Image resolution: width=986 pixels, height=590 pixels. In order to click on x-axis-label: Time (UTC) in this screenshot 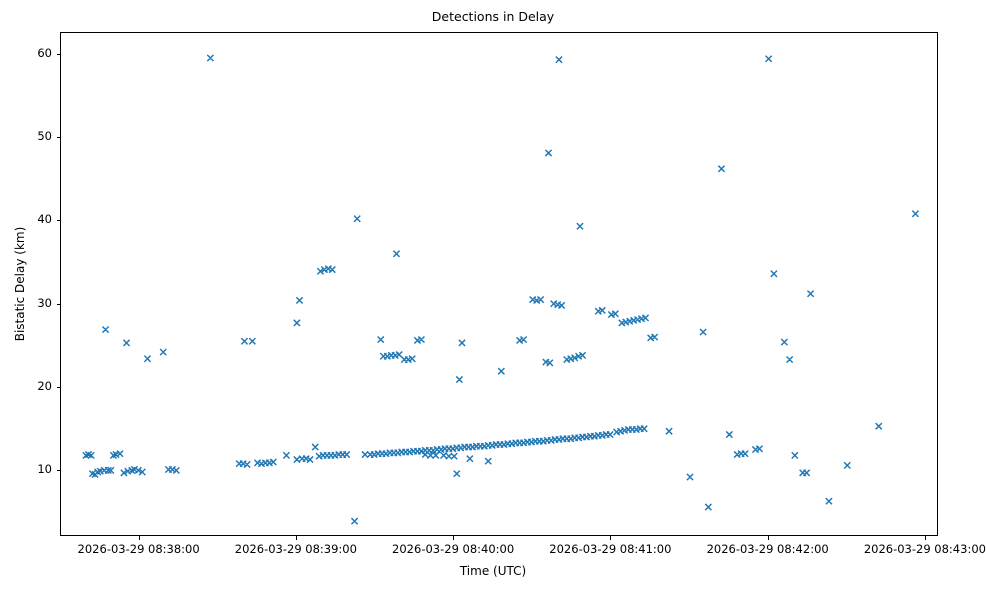, I will do `click(493, 571)`.